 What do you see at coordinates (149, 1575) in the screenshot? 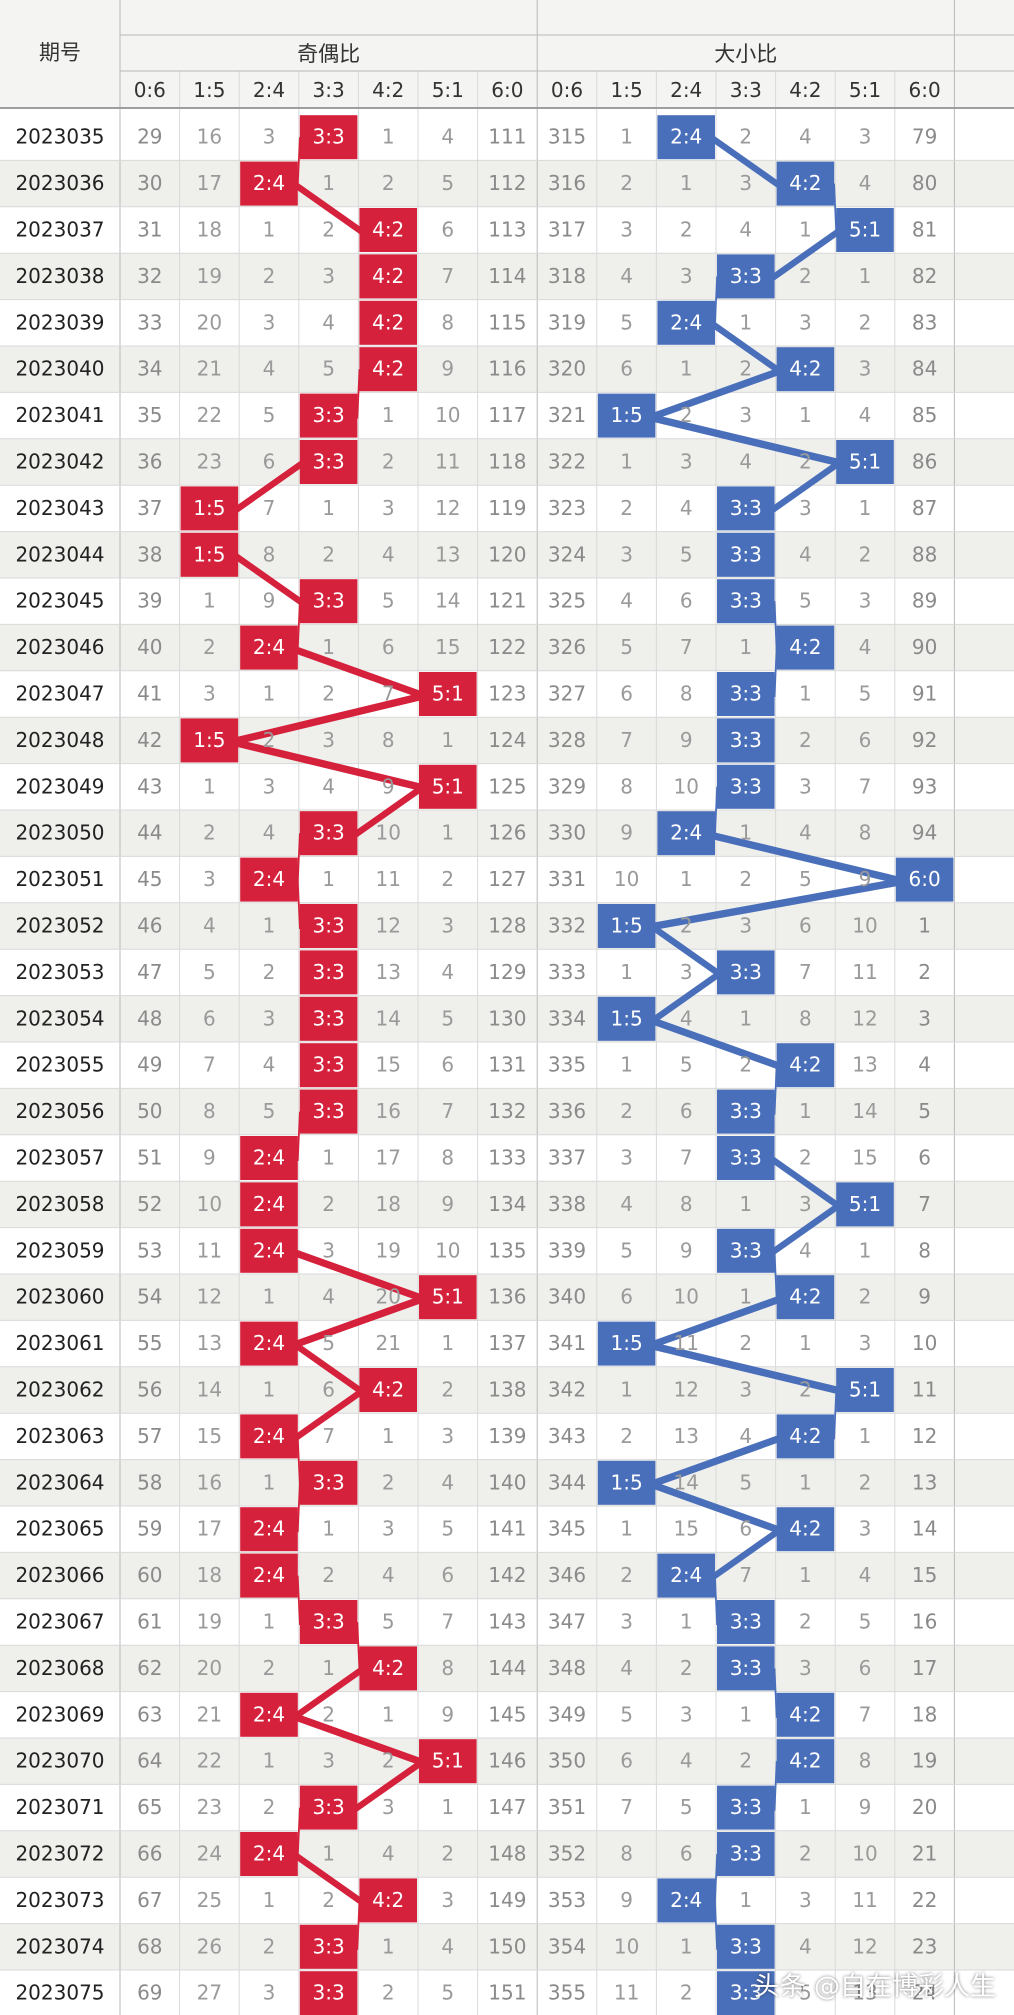
I see `miss-count-cell: 60` at bounding box center [149, 1575].